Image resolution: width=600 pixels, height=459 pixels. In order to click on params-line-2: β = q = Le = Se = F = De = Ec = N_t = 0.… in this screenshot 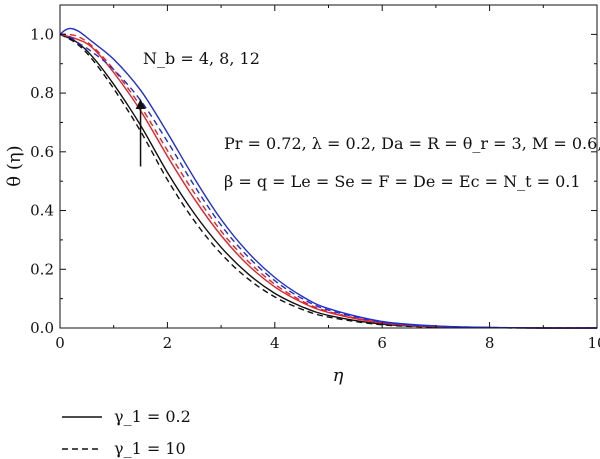, I will do `click(402, 181)`.